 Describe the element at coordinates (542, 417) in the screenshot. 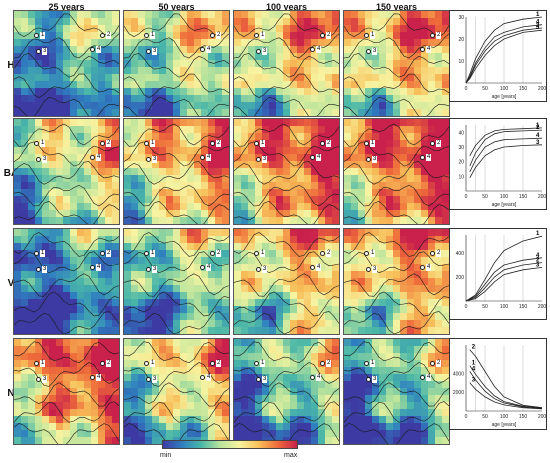

I see `x-tick-label: 200` at that location.